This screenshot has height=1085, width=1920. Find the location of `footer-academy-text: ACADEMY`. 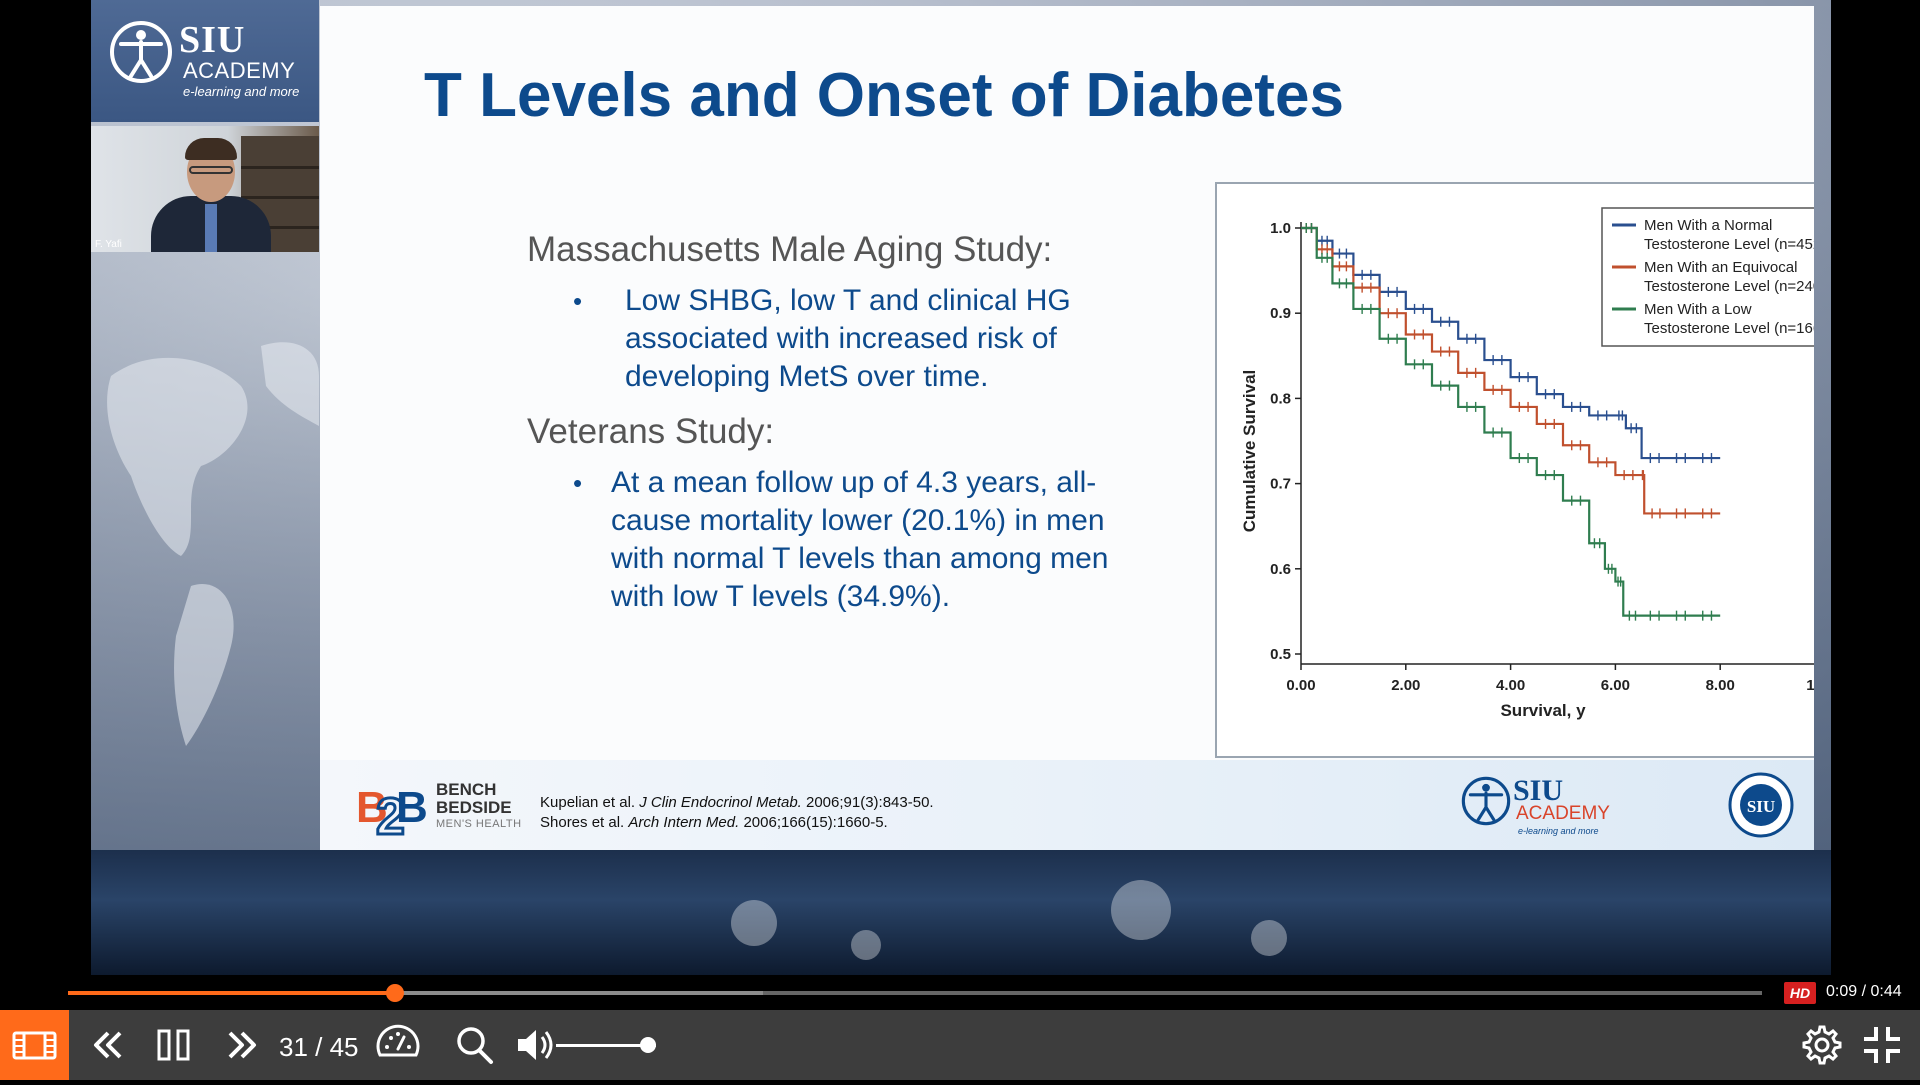

footer-academy-text: ACADEMY is located at coordinates (1563, 813).